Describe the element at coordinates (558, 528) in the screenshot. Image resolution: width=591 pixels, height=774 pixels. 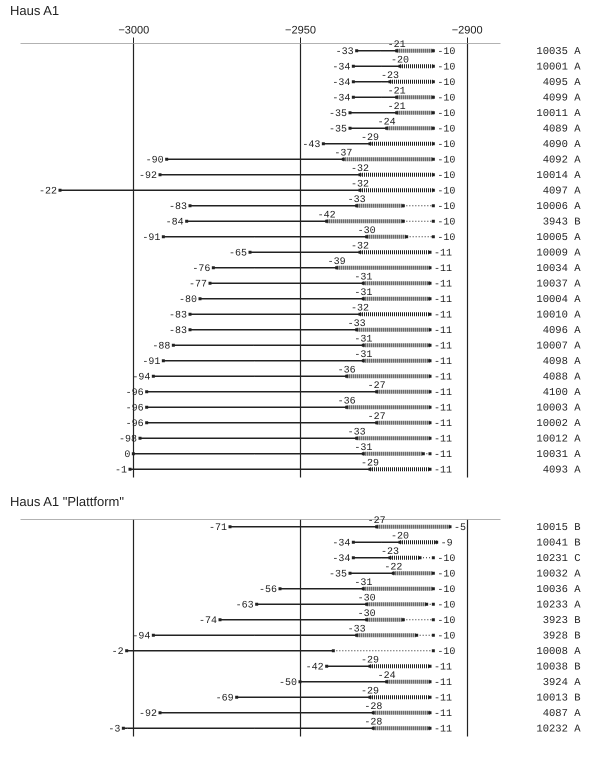
I see `y-tick-label: 10015 B` at that location.